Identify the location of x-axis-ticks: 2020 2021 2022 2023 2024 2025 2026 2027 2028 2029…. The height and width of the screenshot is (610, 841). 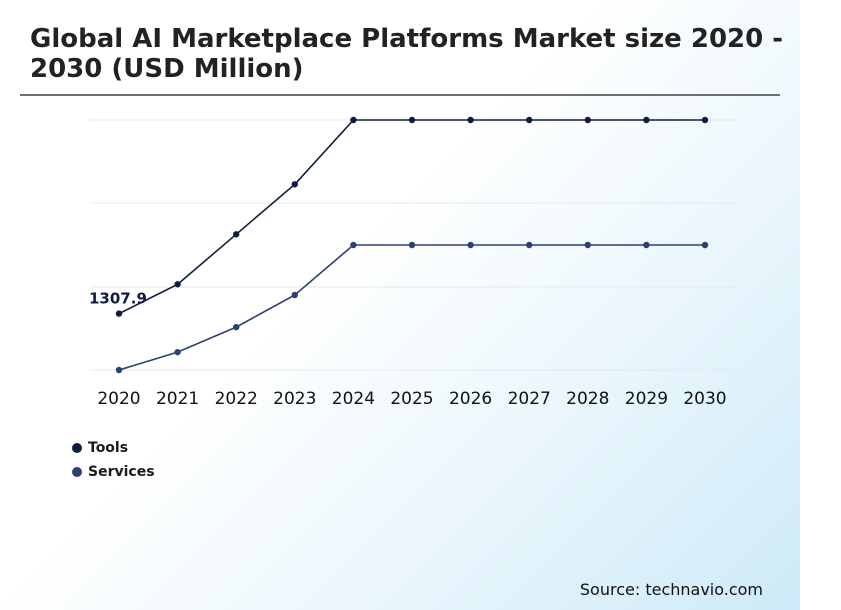
(411, 399).